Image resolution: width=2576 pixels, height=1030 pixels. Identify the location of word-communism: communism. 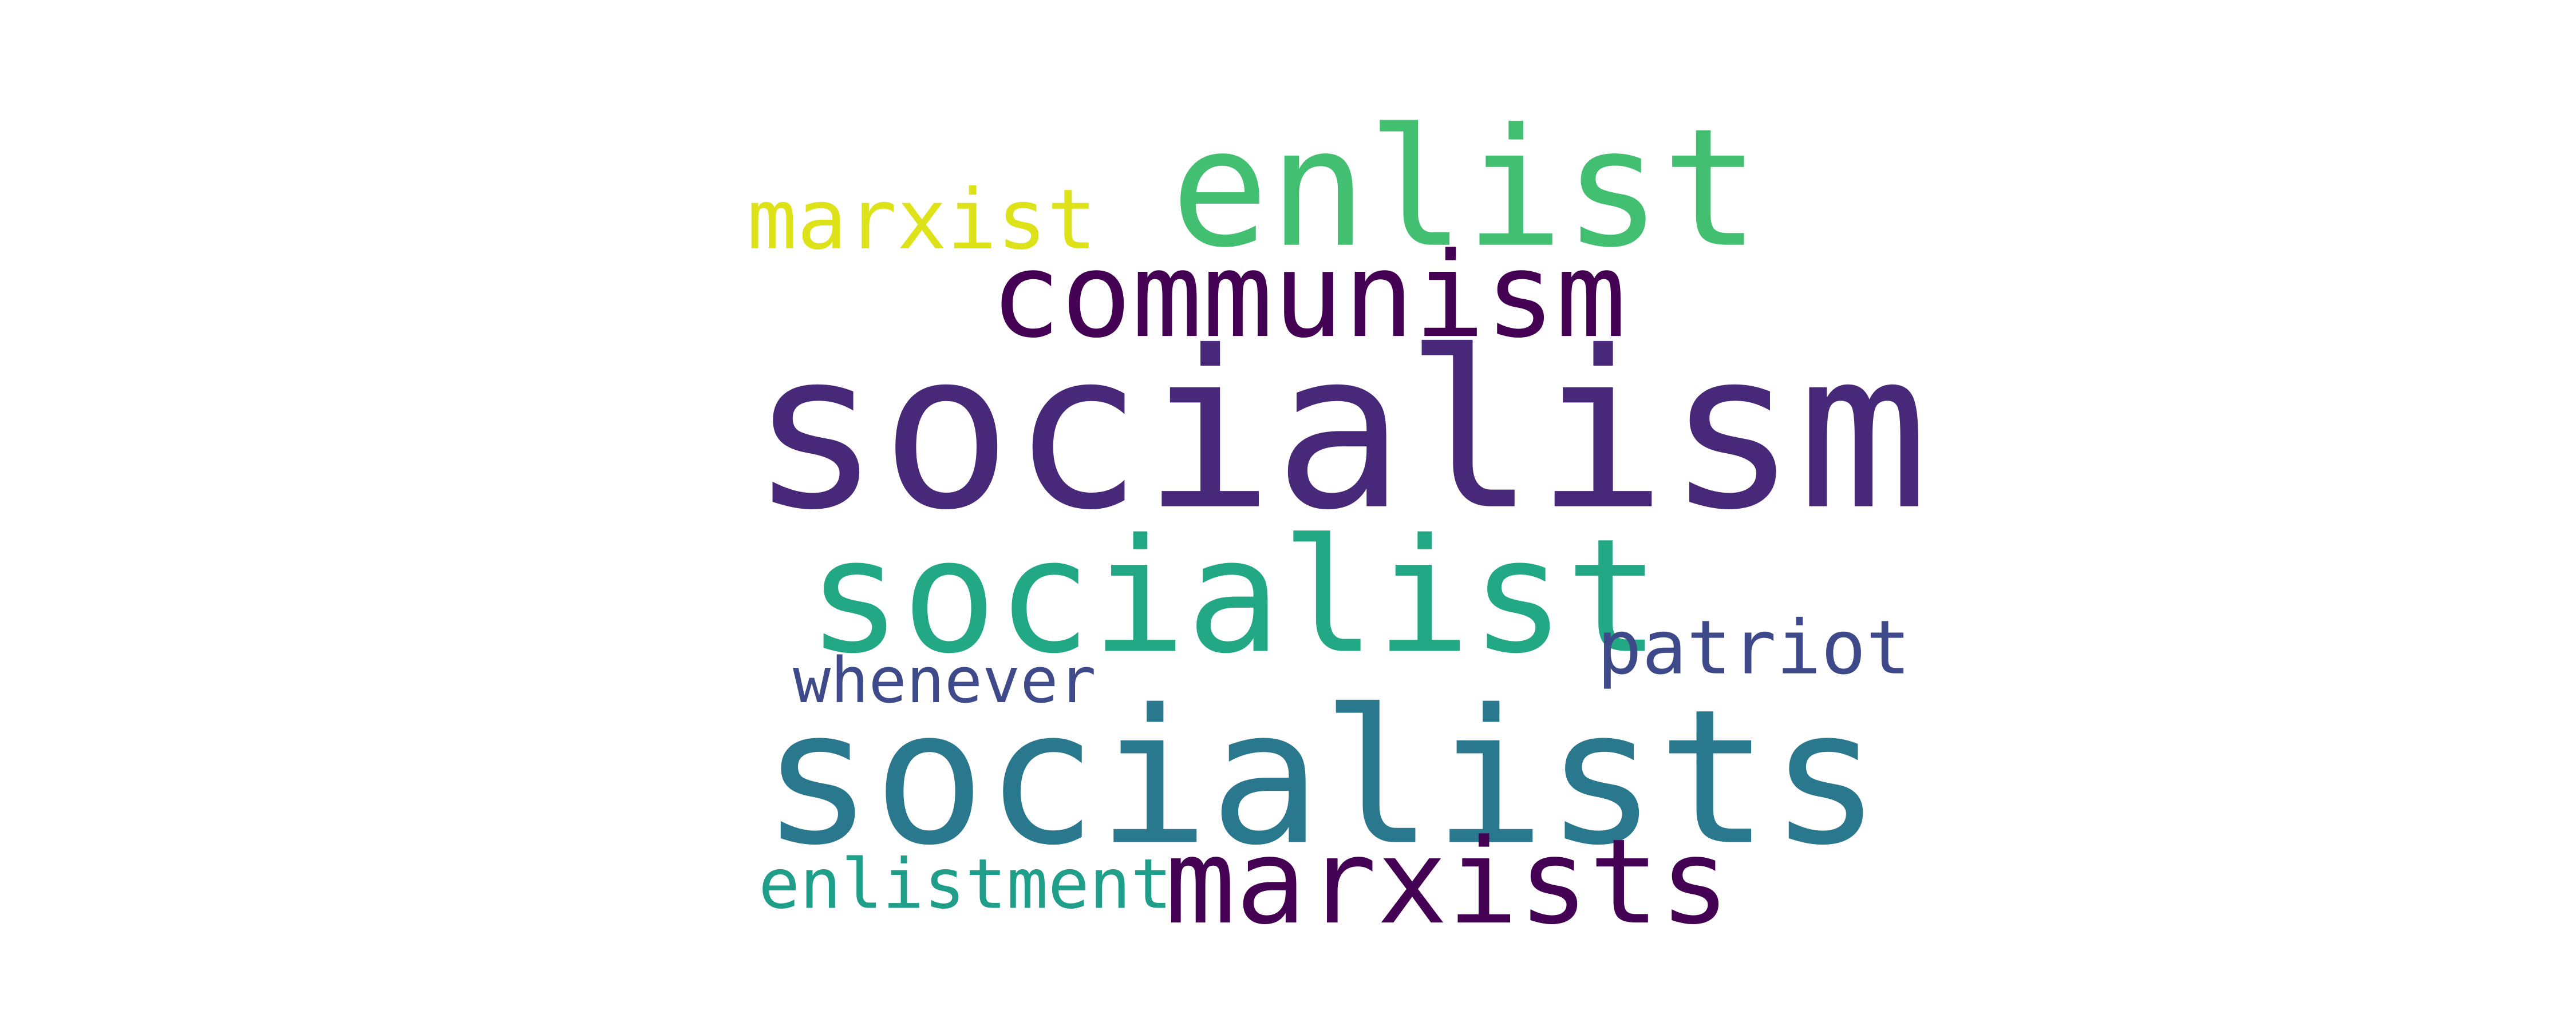
(1308, 296).